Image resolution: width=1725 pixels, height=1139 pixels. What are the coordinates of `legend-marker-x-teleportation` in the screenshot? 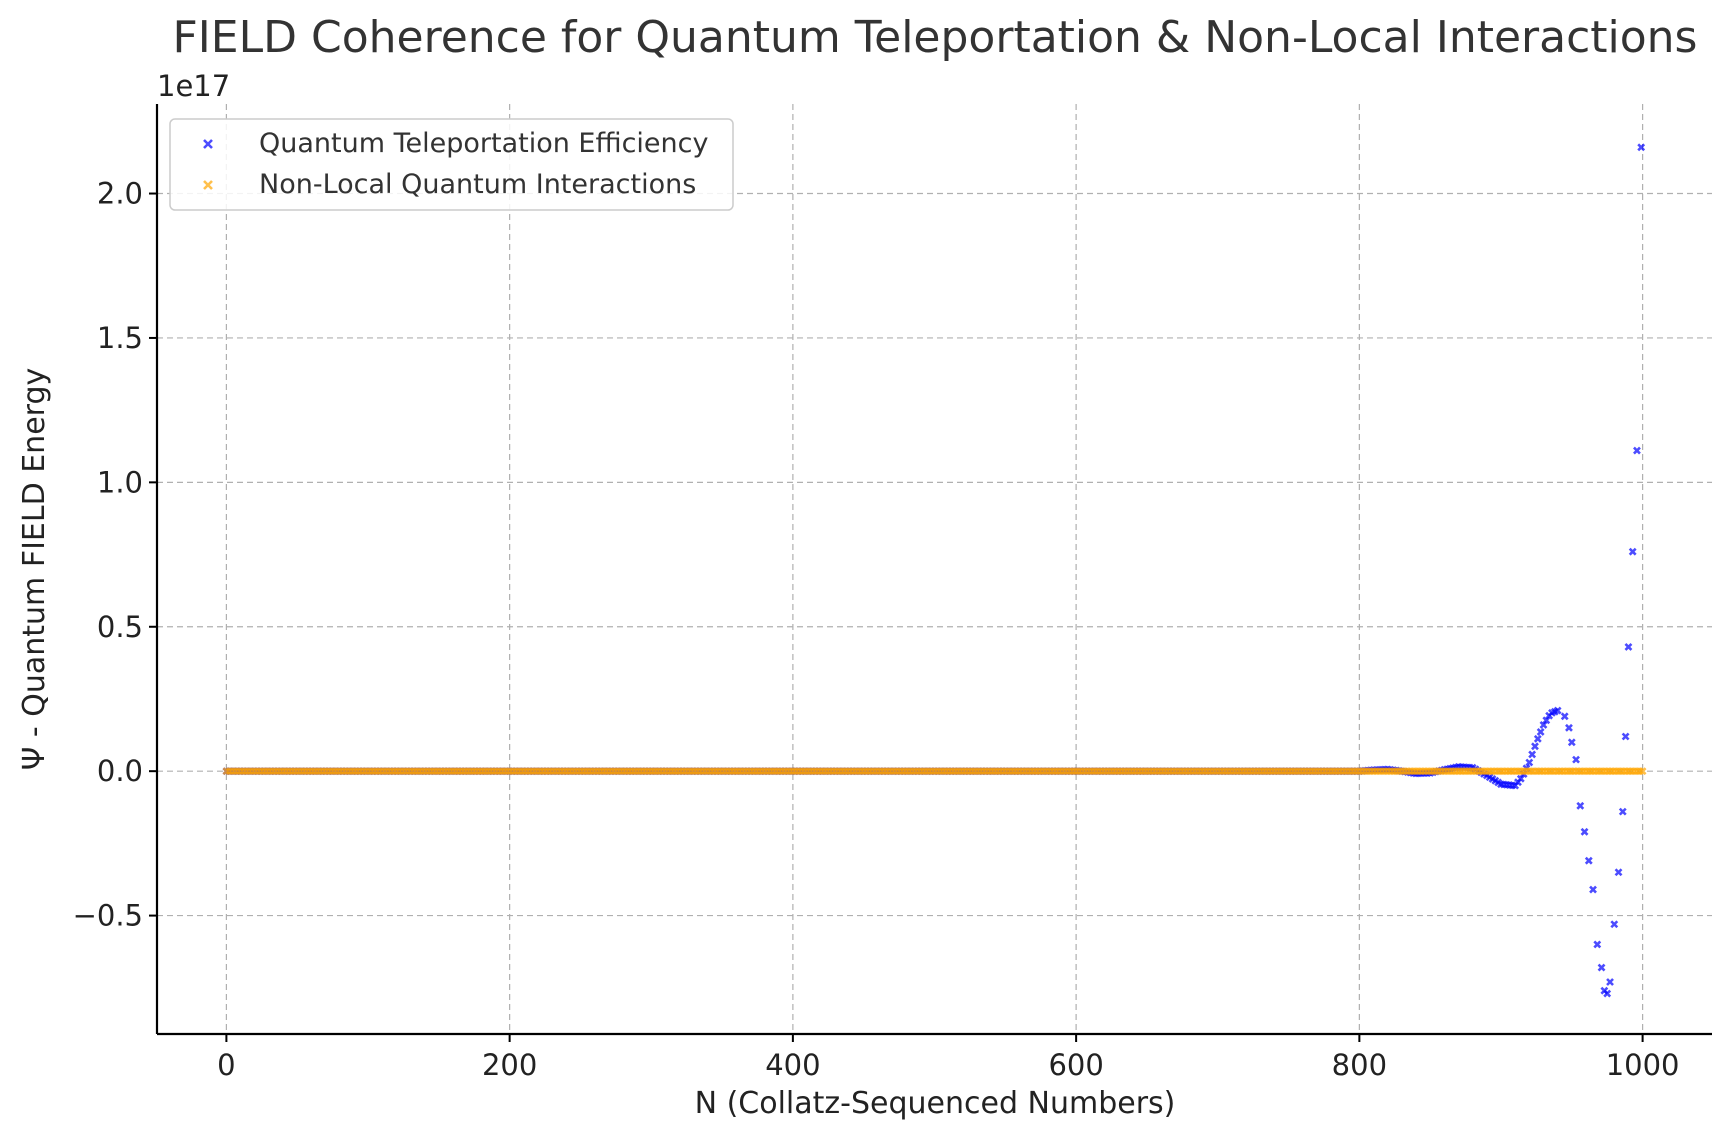 It's located at (208, 144).